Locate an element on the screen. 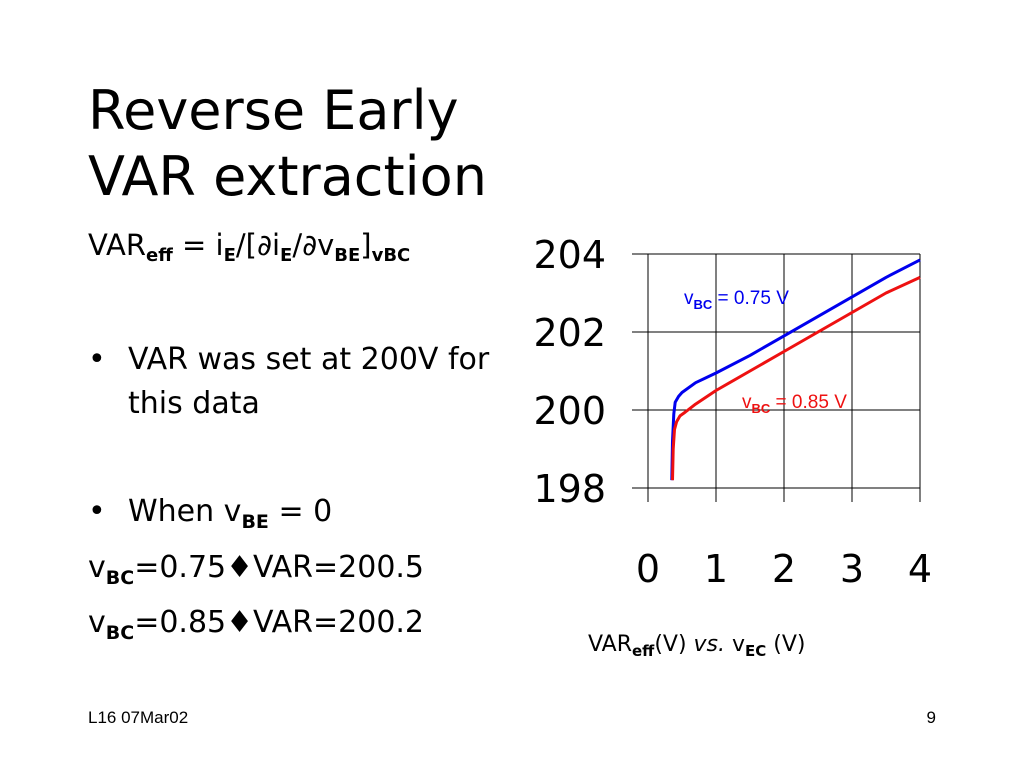 This screenshot has width=1024, height=768. x-tick-label: 4 is located at coordinates (920, 569).